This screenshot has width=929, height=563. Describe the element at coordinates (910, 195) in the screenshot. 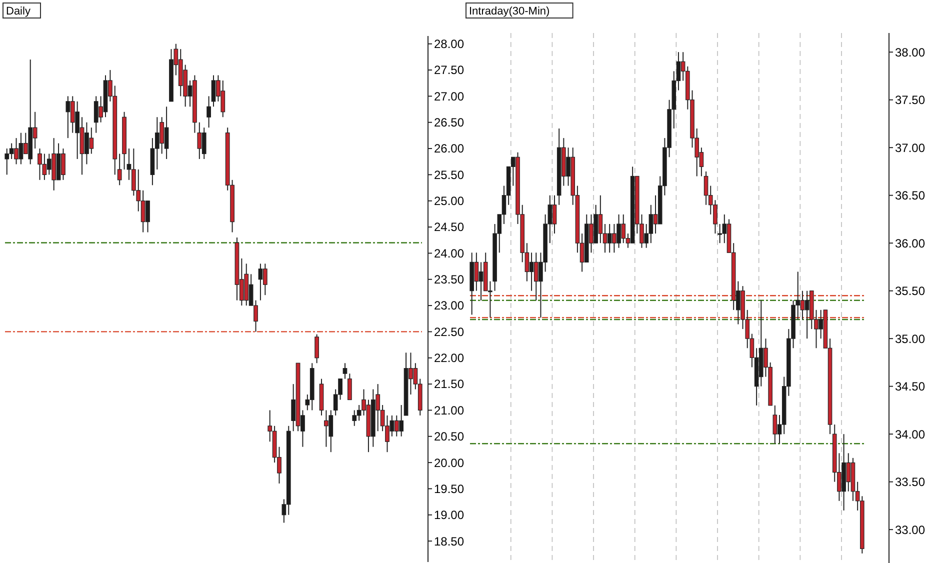

I see `y-tick-label: 36.50` at that location.